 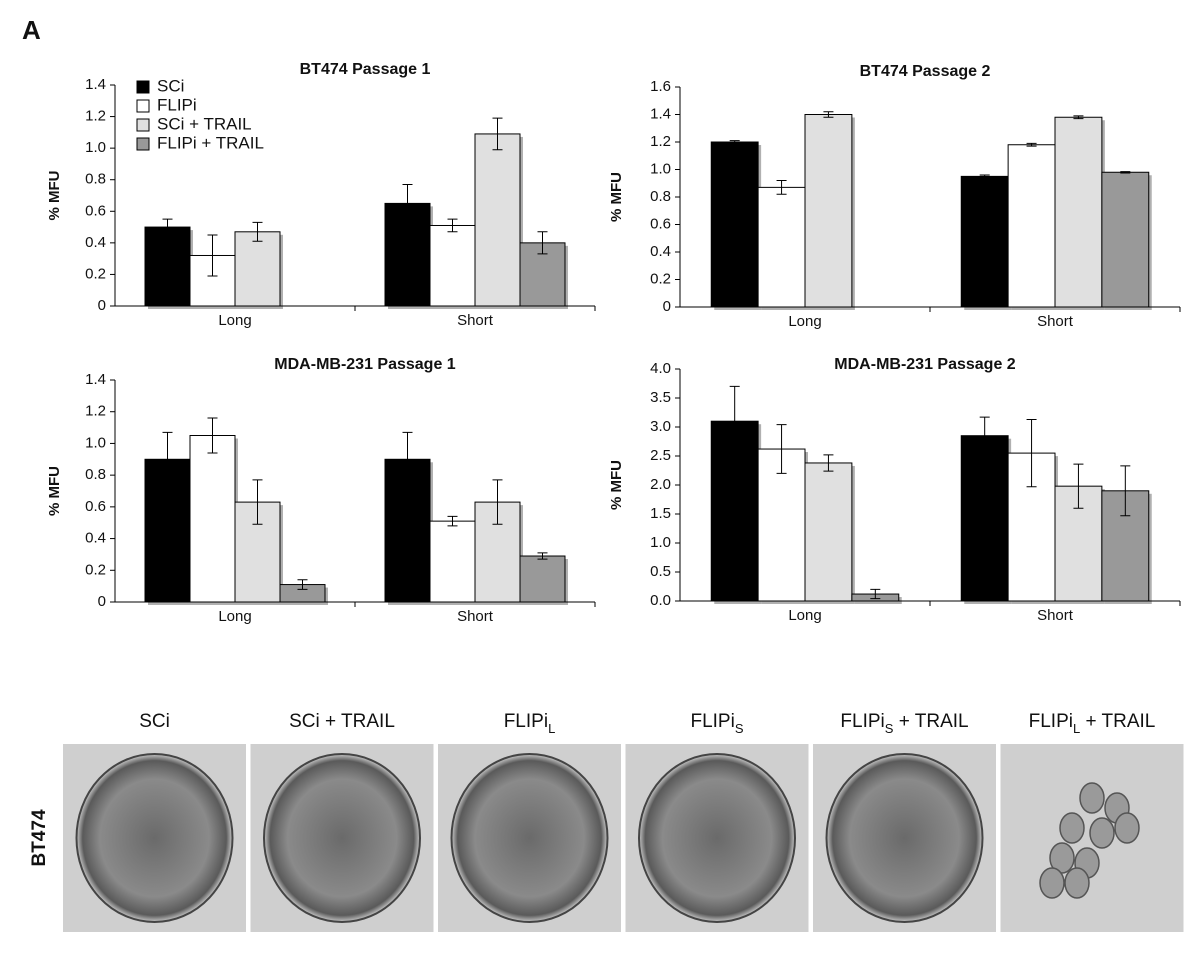 I want to click on image-caption: FLIPiL + TRAIL, so click(x=1092, y=723).